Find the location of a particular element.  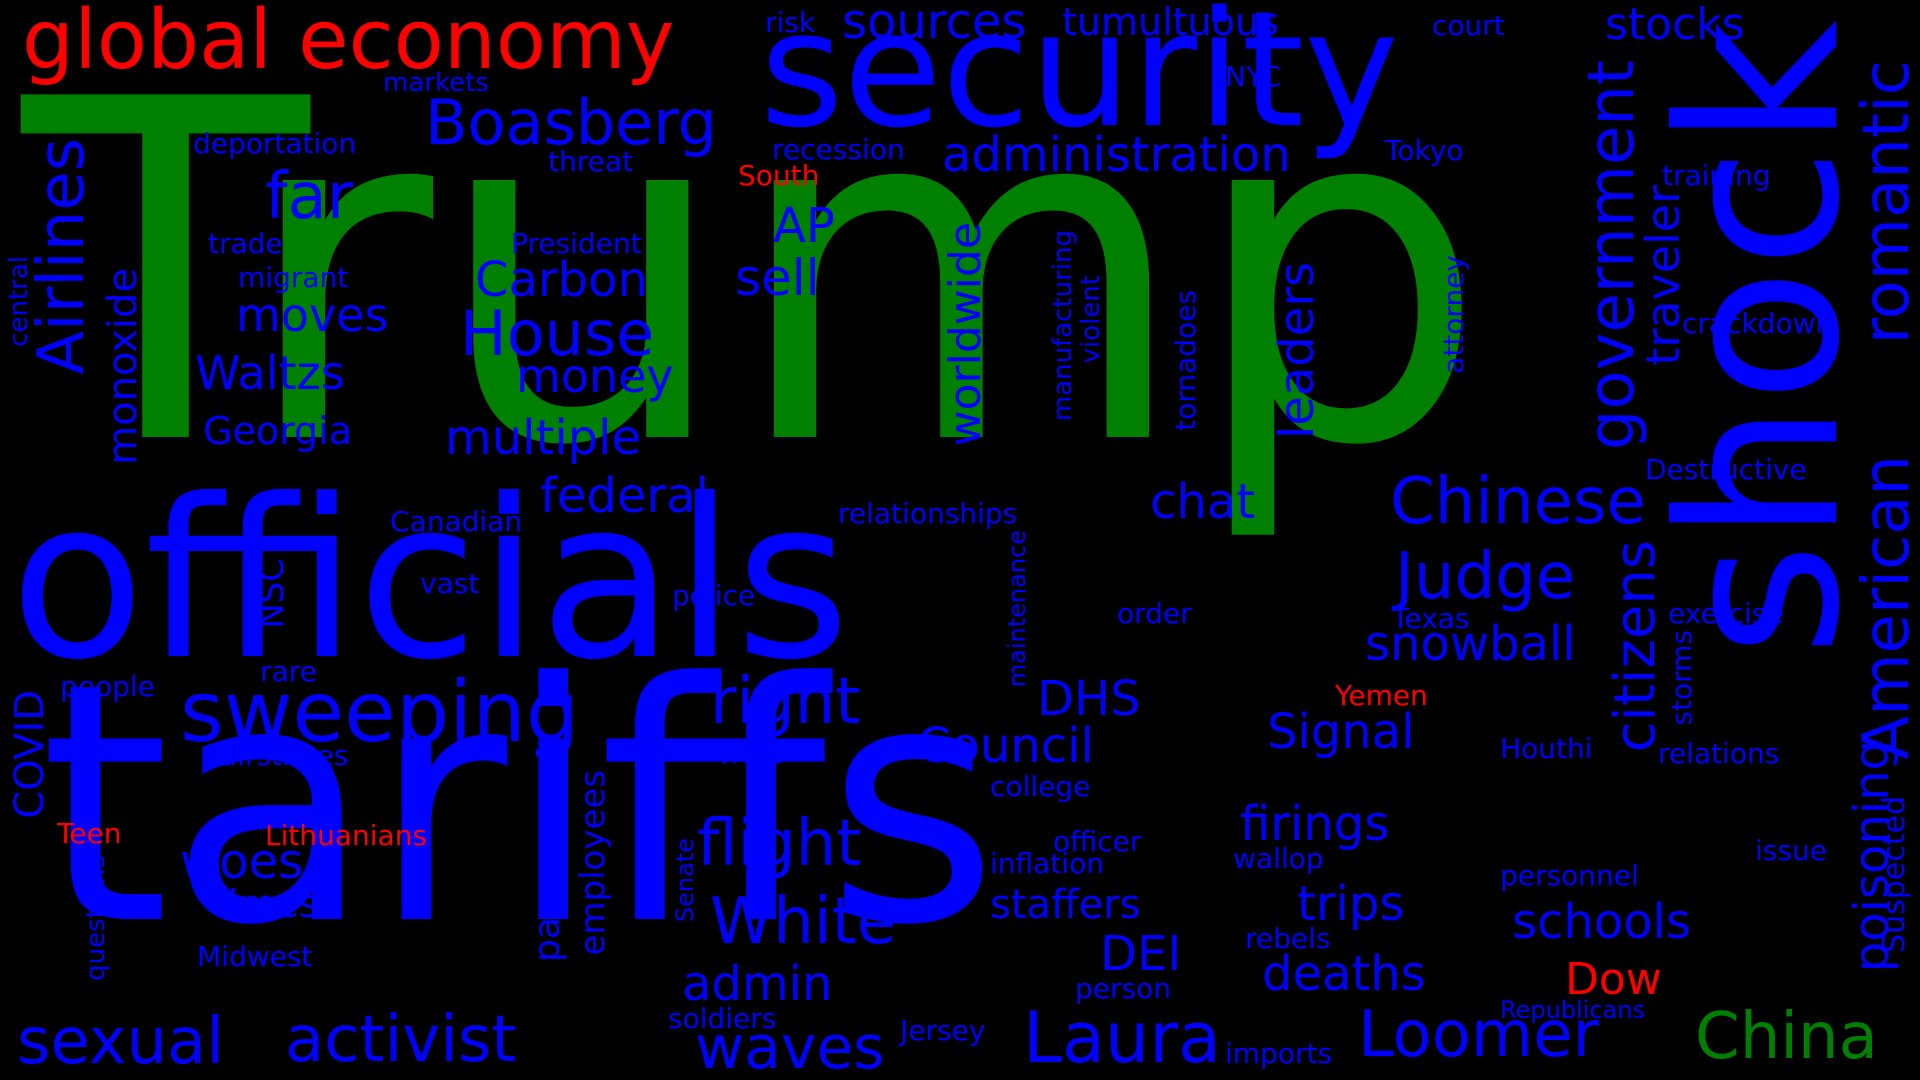

word-citizens: citizens is located at coordinates (1635, 646).